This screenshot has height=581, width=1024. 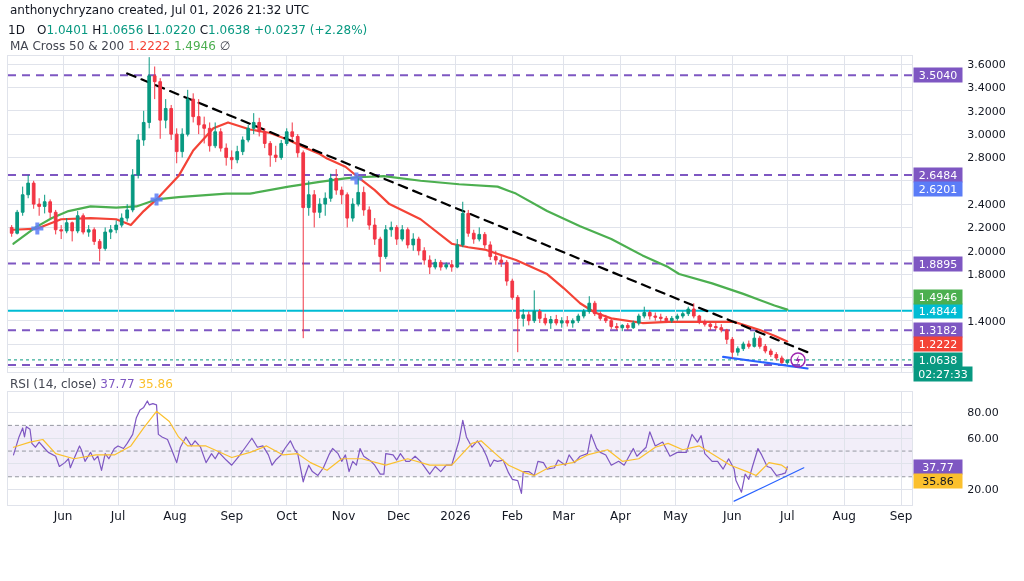 What do you see at coordinates (160, 10) in the screenshot?
I see `text: anthonychryzano created, Jul 01, 2026 21:32 UTC` at bounding box center [160, 10].